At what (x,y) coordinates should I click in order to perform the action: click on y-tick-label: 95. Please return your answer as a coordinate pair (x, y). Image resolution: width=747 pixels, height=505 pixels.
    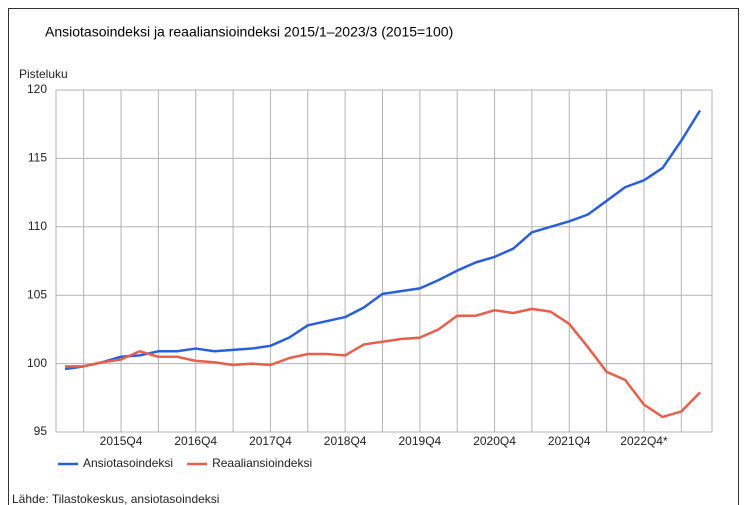
    Looking at the image, I should click on (41, 431).